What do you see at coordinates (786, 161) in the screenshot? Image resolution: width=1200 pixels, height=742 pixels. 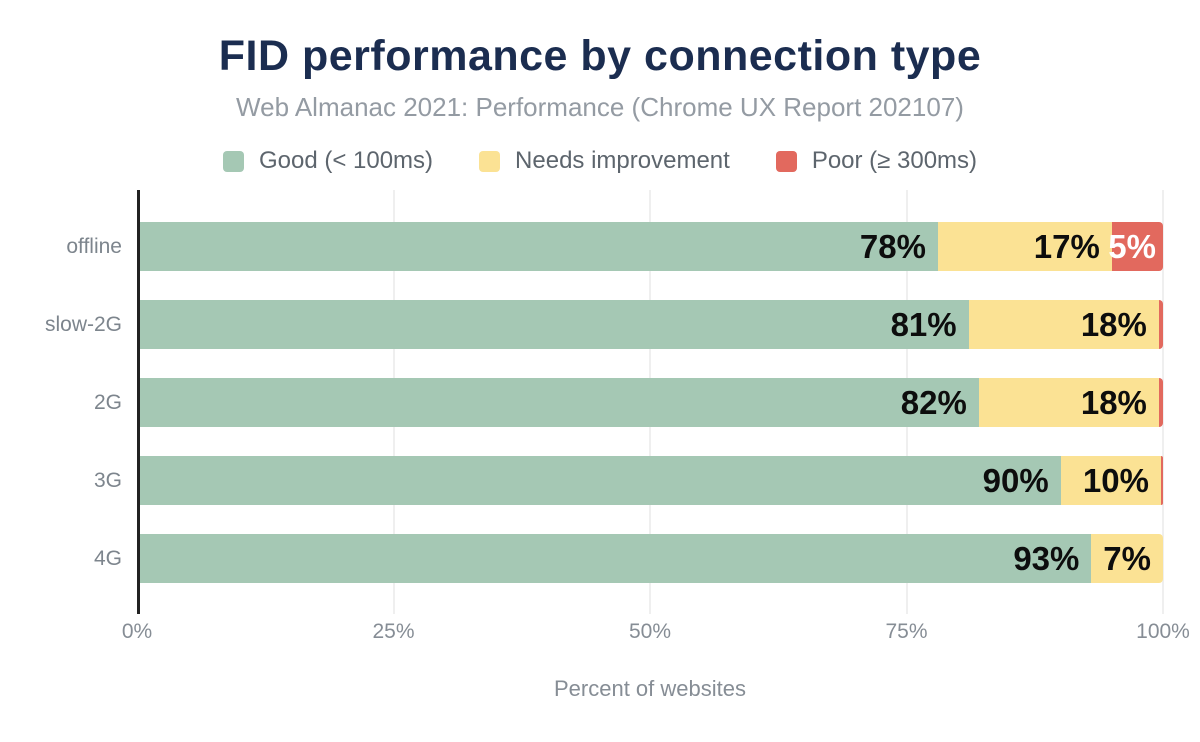 I see `poor-swatch-icon` at bounding box center [786, 161].